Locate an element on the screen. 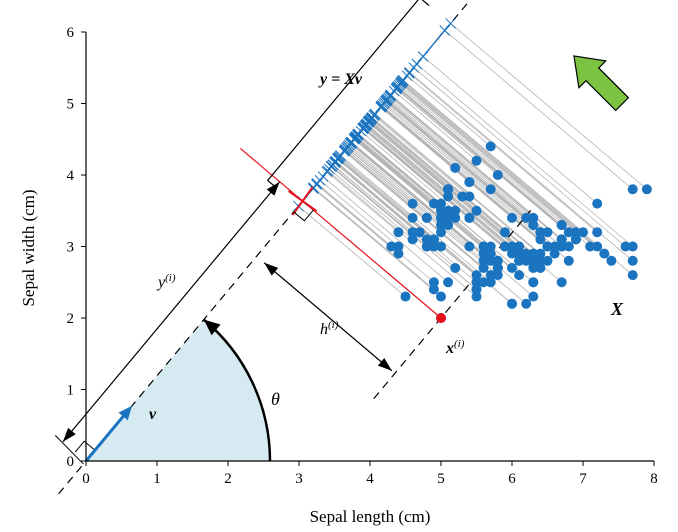 This screenshot has width=678, height=532. label-h-i: h(i) is located at coordinates (329, 328).